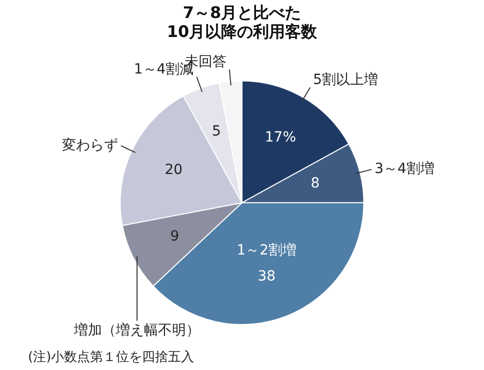 This screenshot has height=370, width=484. What do you see at coordinates (175, 236) in the screenshot?
I see `data-label: 9` at bounding box center [175, 236].